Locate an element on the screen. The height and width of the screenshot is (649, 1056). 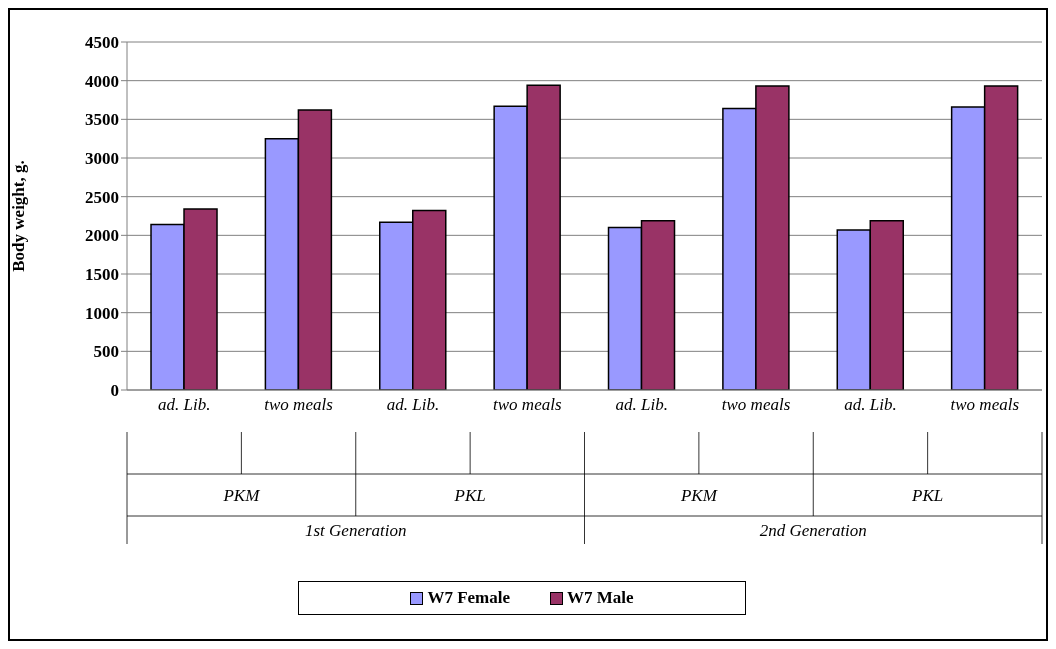
y-tick-label: 4500 is located at coordinates (102, 43).